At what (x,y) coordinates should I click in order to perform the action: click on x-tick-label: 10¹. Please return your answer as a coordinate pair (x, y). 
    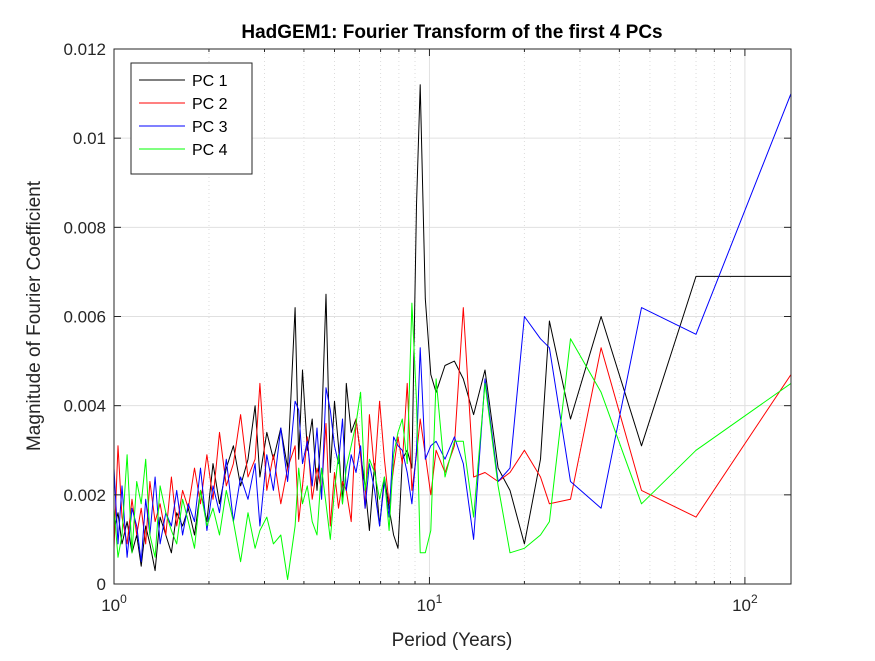
    Looking at the image, I should click on (430, 603).